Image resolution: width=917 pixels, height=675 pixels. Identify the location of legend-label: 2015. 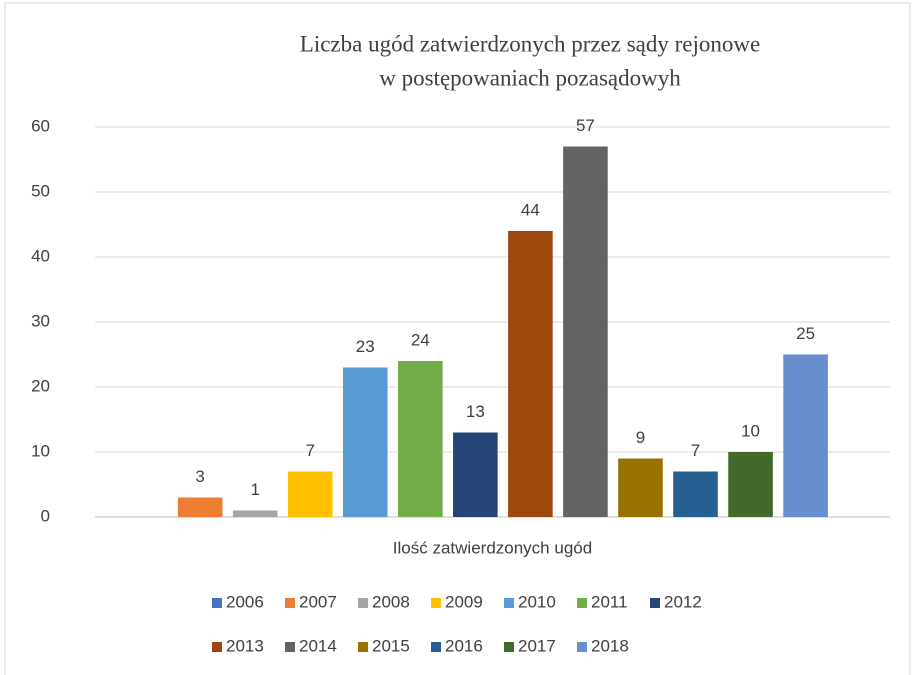
(391, 645).